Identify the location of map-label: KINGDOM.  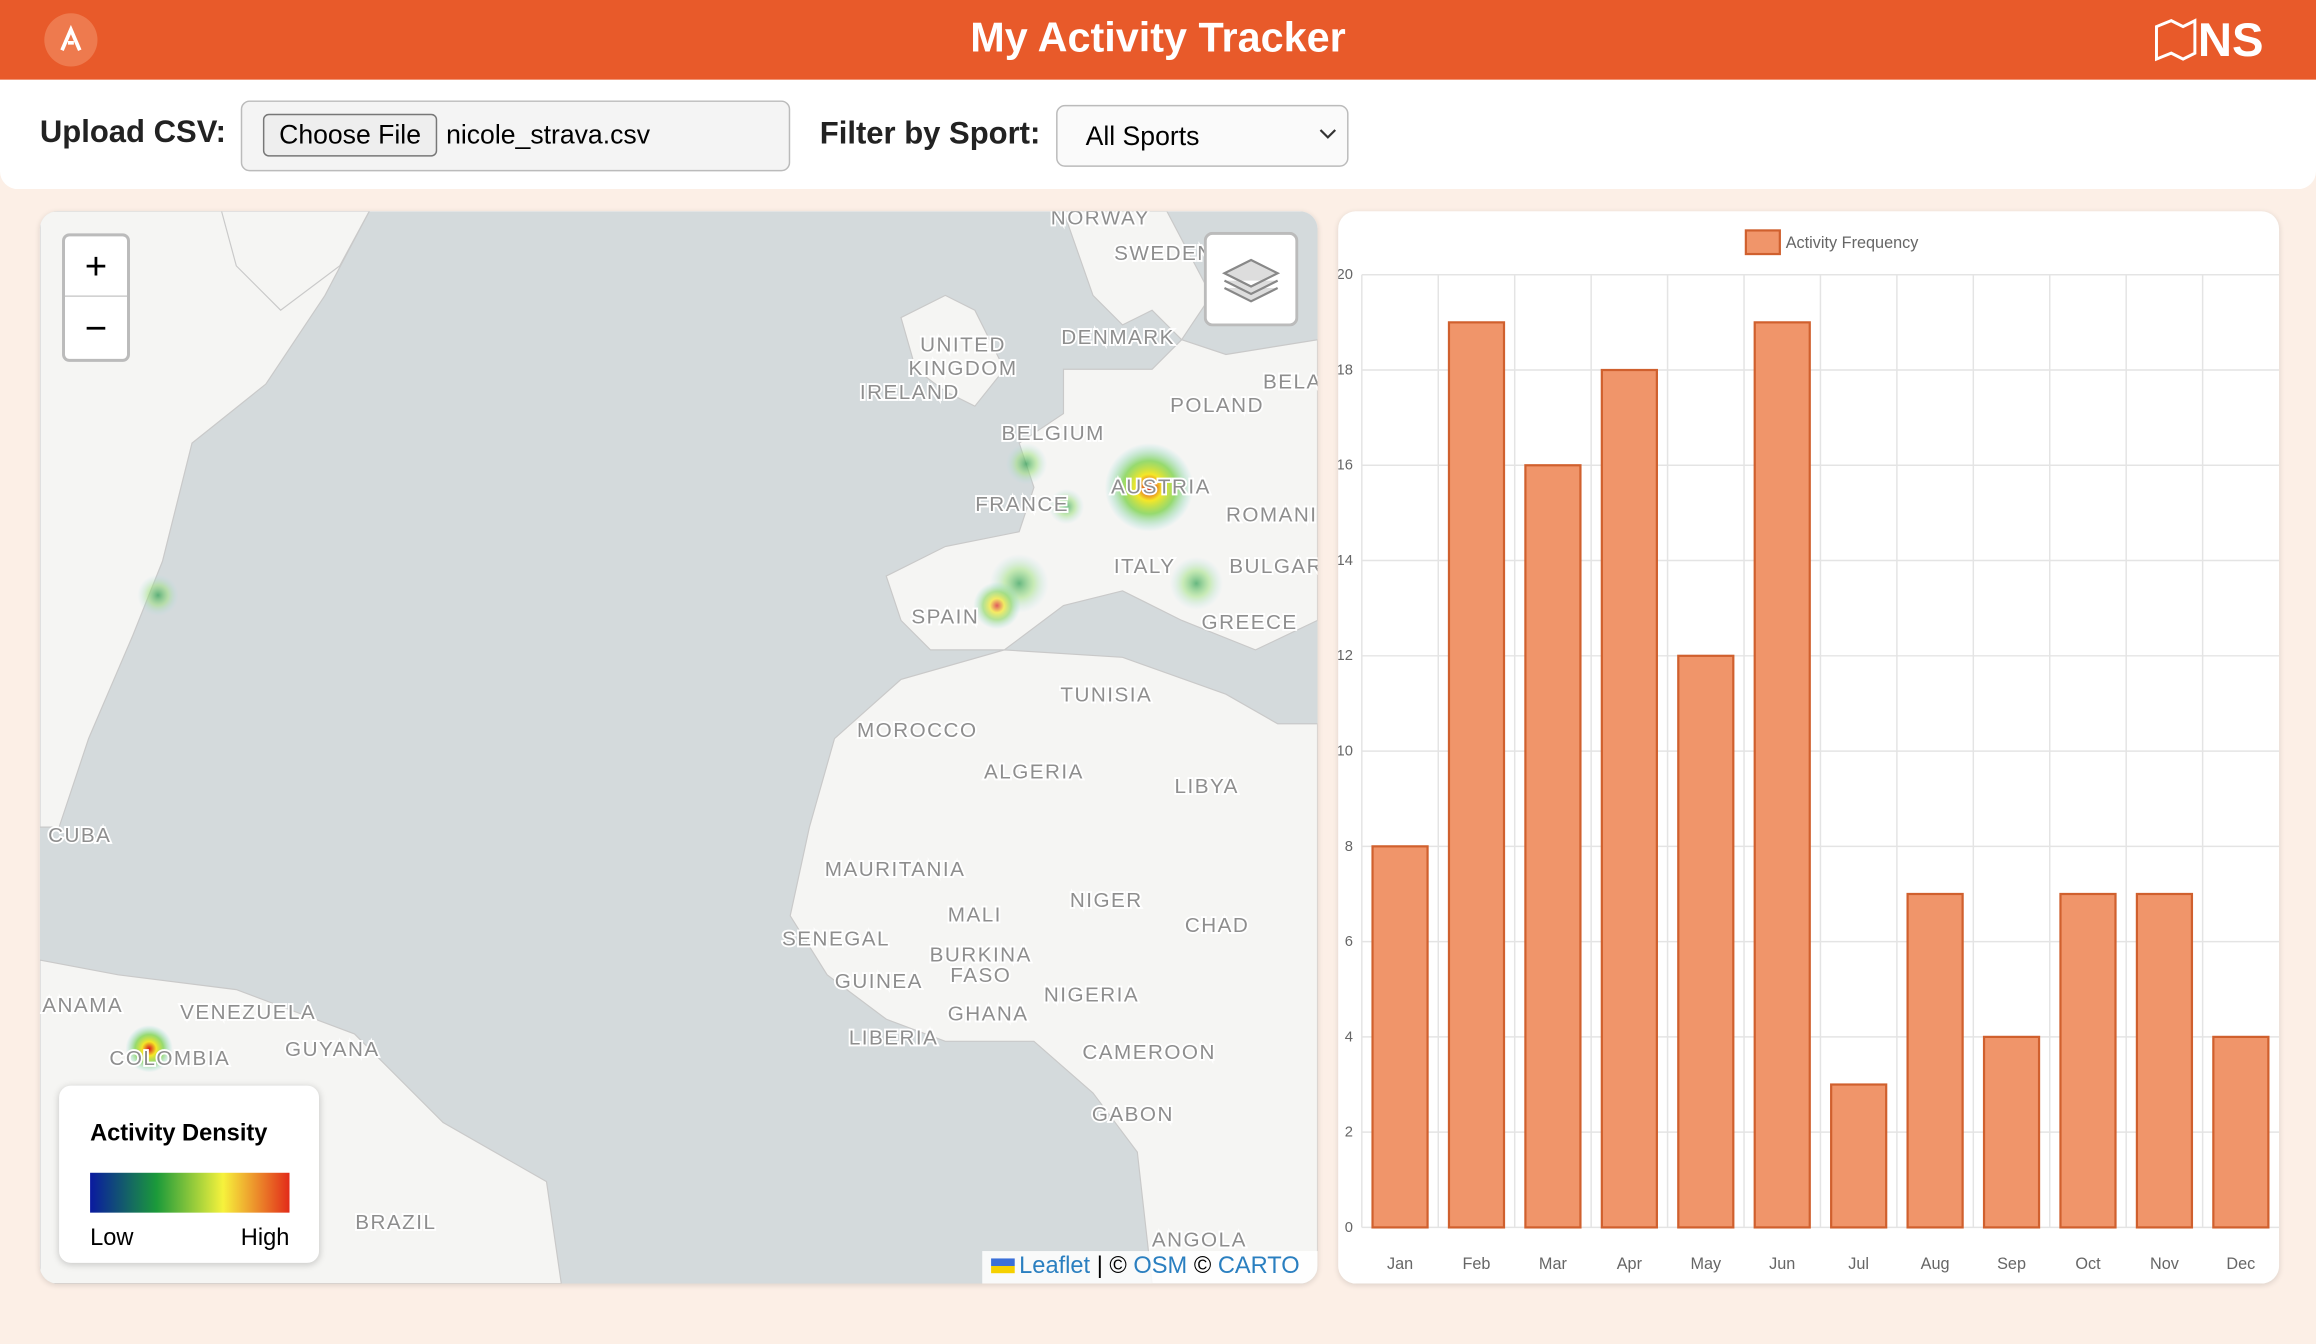
(963, 368).